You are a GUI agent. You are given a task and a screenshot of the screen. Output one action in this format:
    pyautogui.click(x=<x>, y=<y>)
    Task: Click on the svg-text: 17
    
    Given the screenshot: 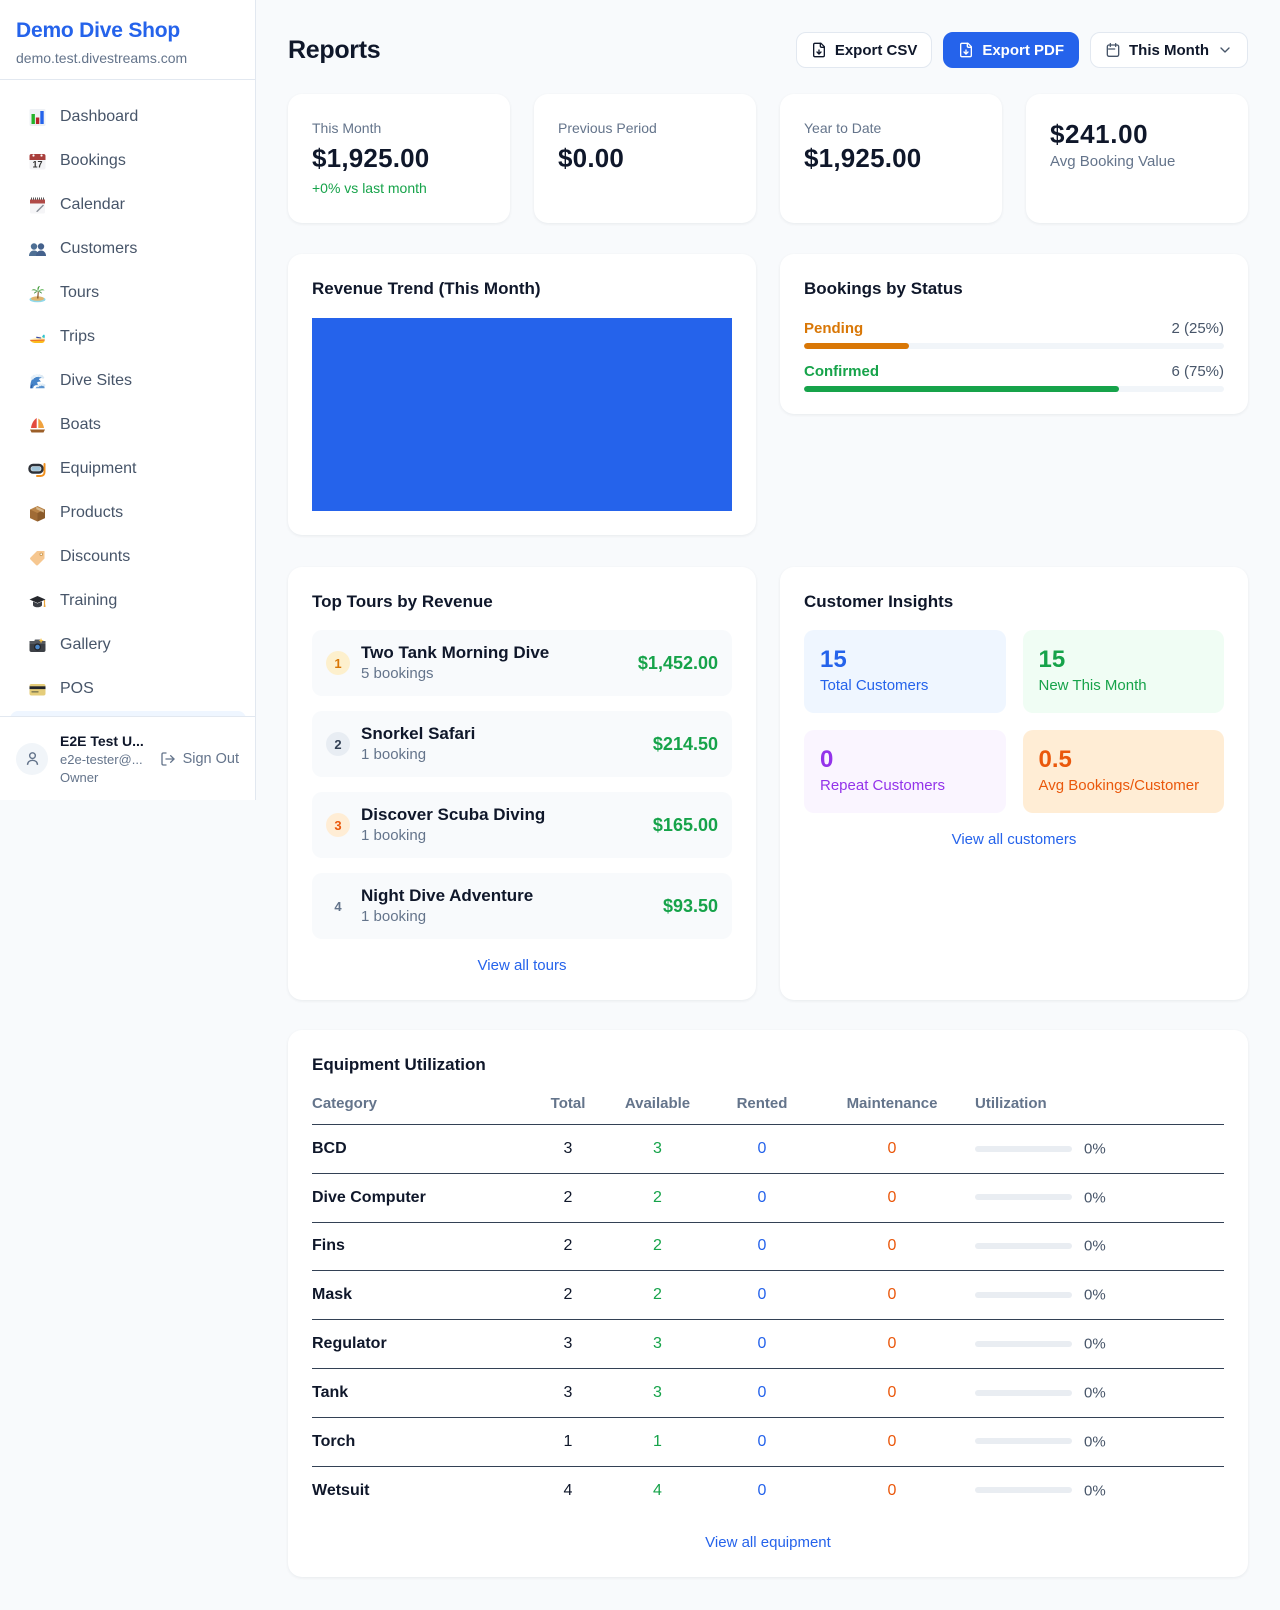 What is the action you would take?
    pyautogui.click(x=37, y=164)
    